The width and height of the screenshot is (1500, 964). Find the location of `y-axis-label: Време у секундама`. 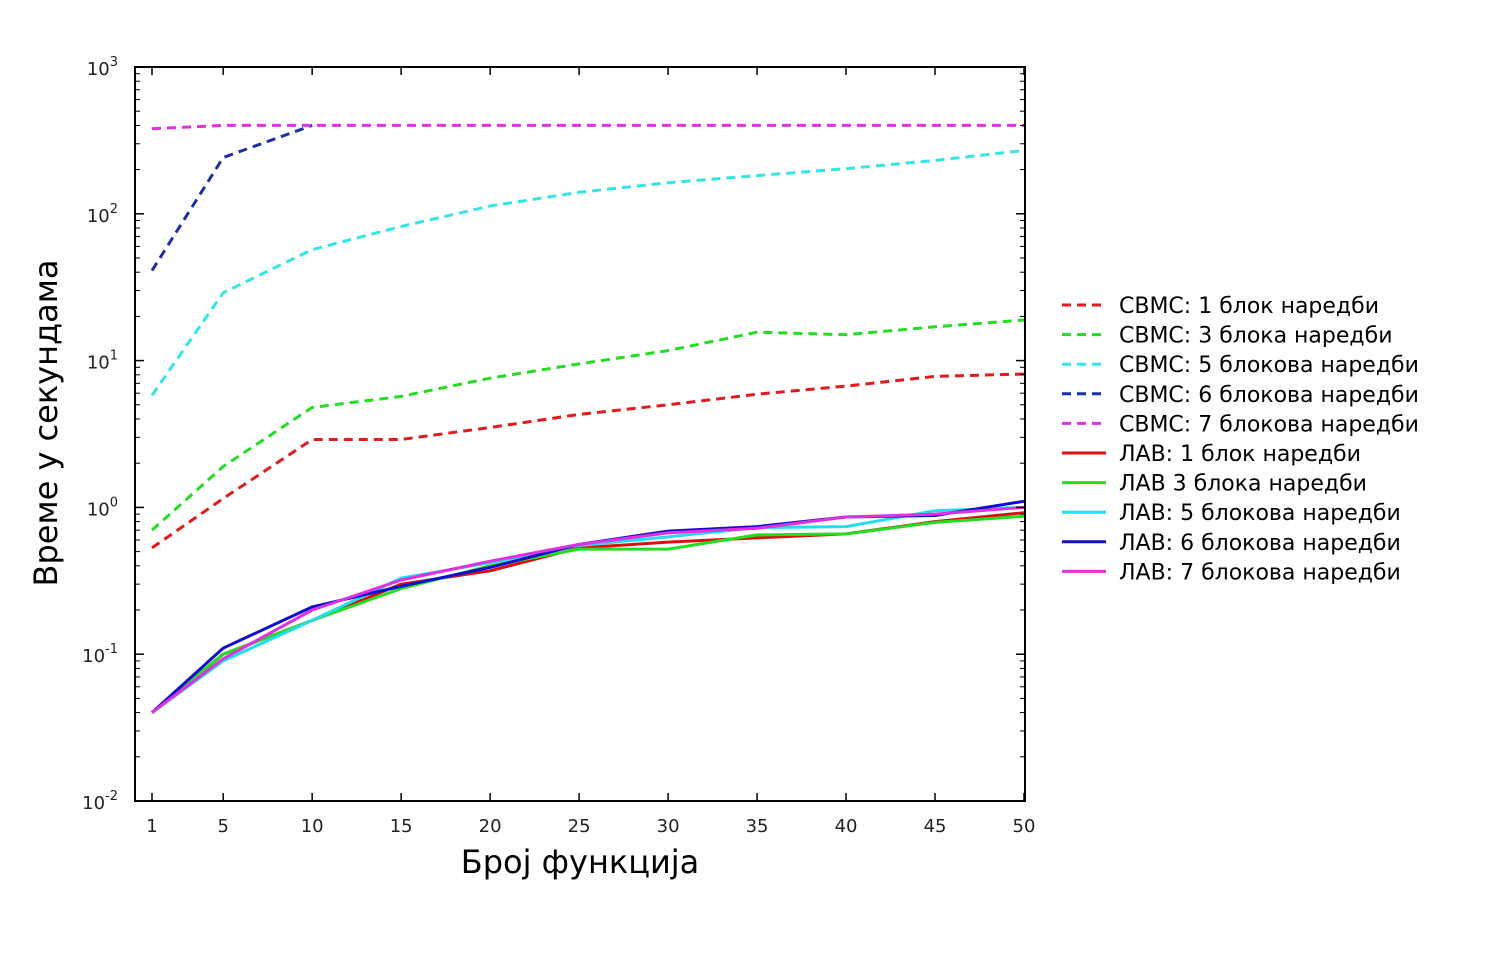

y-axis-label: Време у секундама is located at coordinates (46, 422).